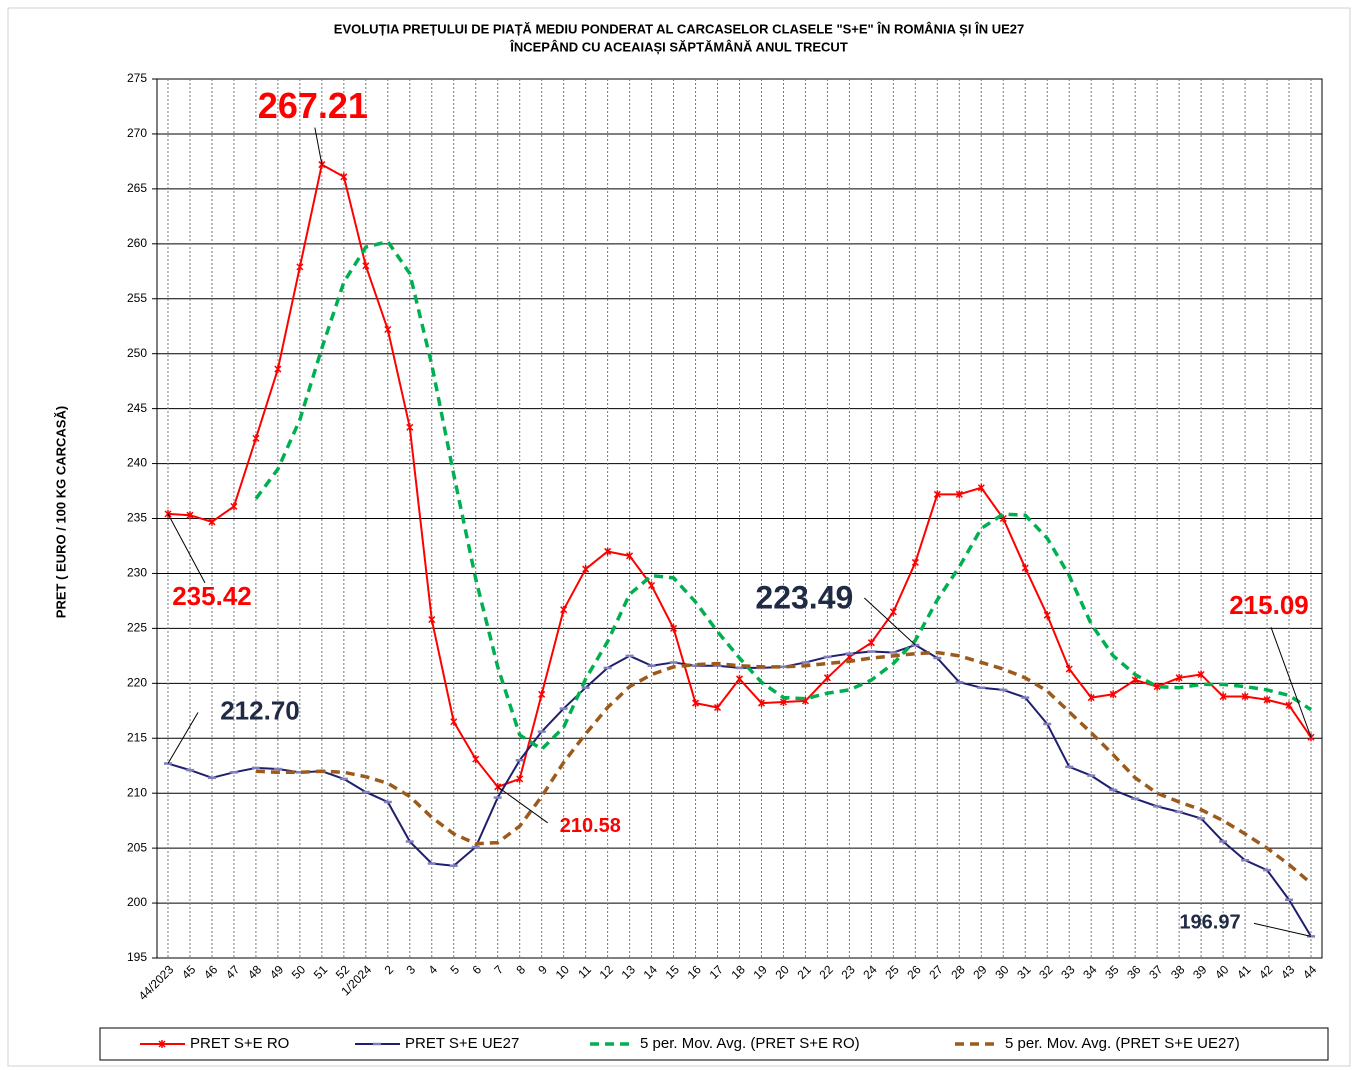 The image size is (1358, 1070). What do you see at coordinates (60, 512) in the screenshot?
I see `y-axis-label: PRET ( EURO / 100 KG CARCASĂ)` at bounding box center [60, 512].